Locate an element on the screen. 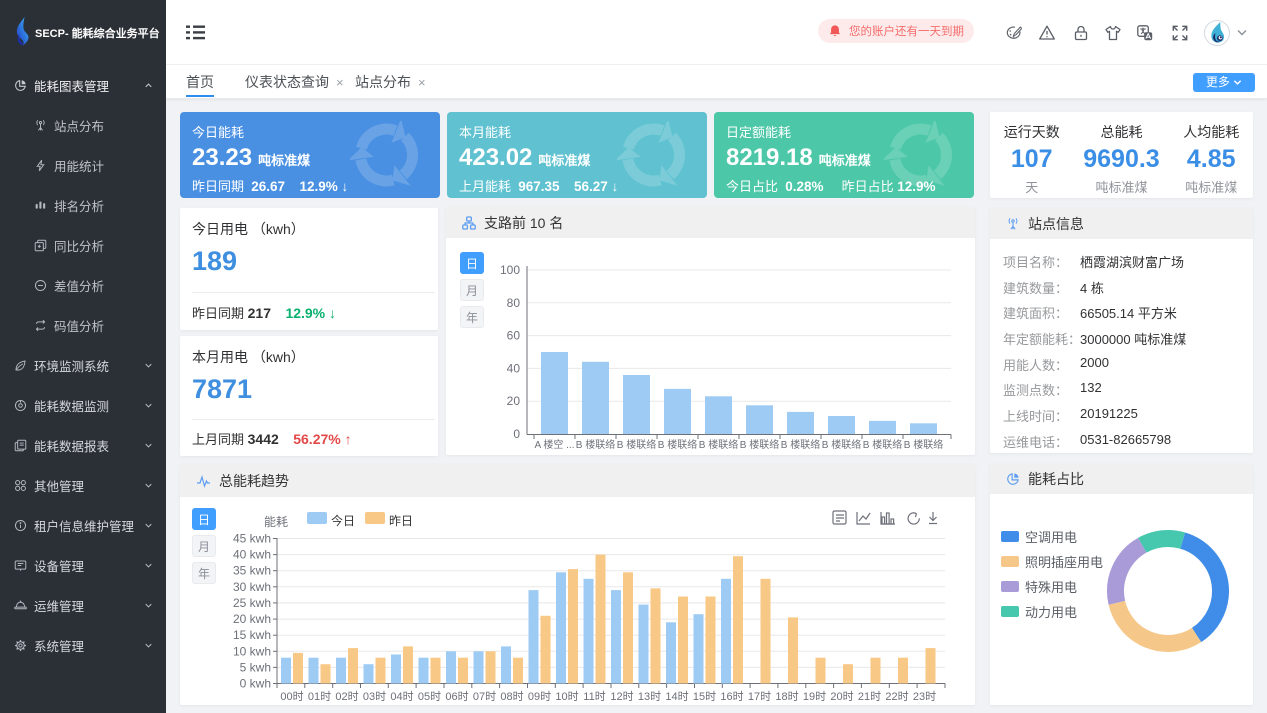 This screenshot has height=713, width=1267. svg-text: 40 kwh is located at coordinates (252, 555).